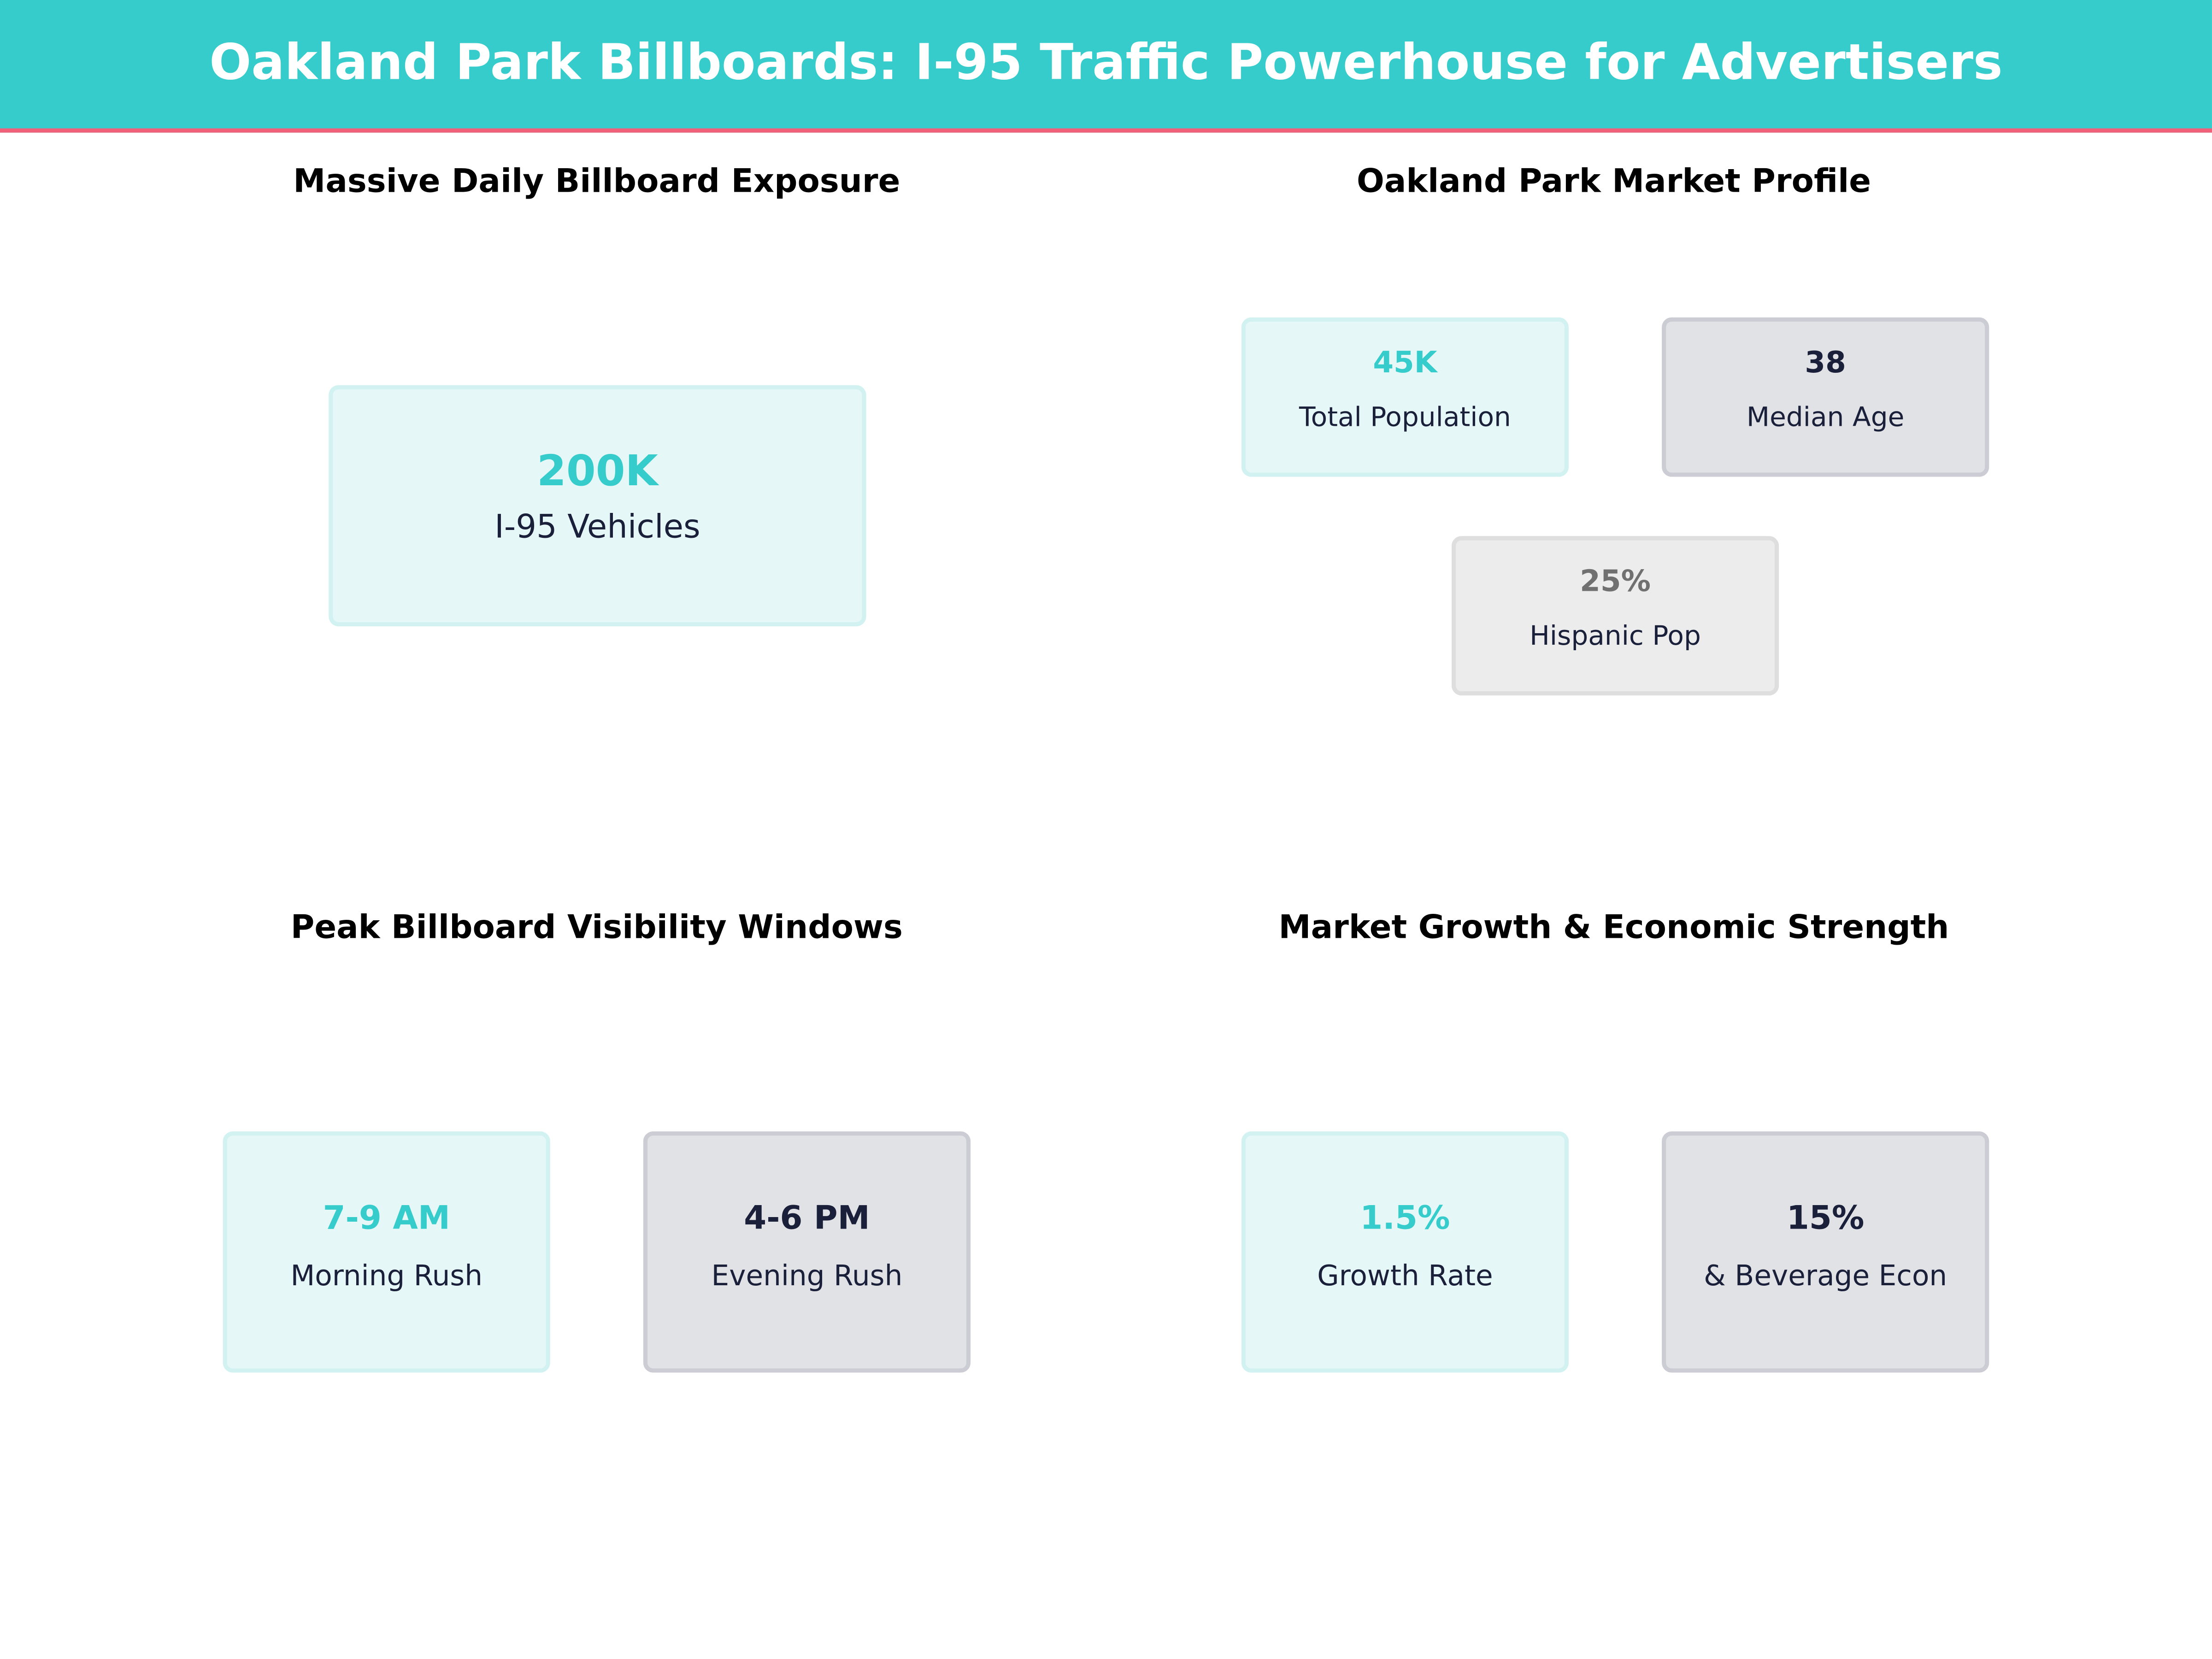 This screenshot has width=2212, height=1659. What do you see at coordinates (1613, 182) in the screenshot?
I see `section-title-market: Oakland Park Market Profile` at bounding box center [1613, 182].